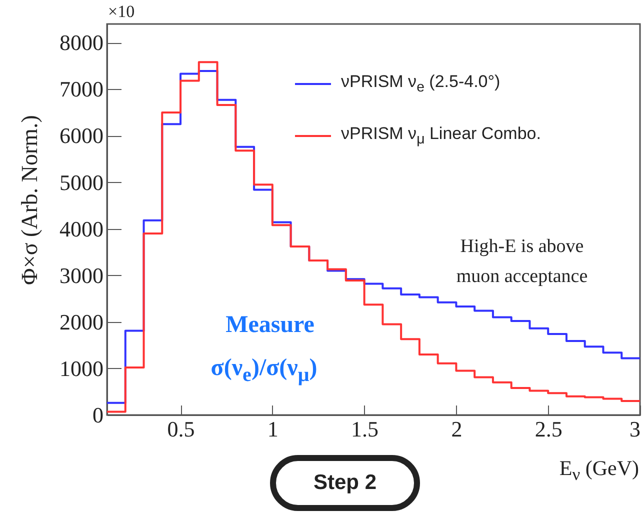 The width and height of the screenshot is (643, 515). What do you see at coordinates (420, 84) in the screenshot?
I see `legend-label: νPRISM ν$_{e}$ (2.5-4.0°)` at bounding box center [420, 84].